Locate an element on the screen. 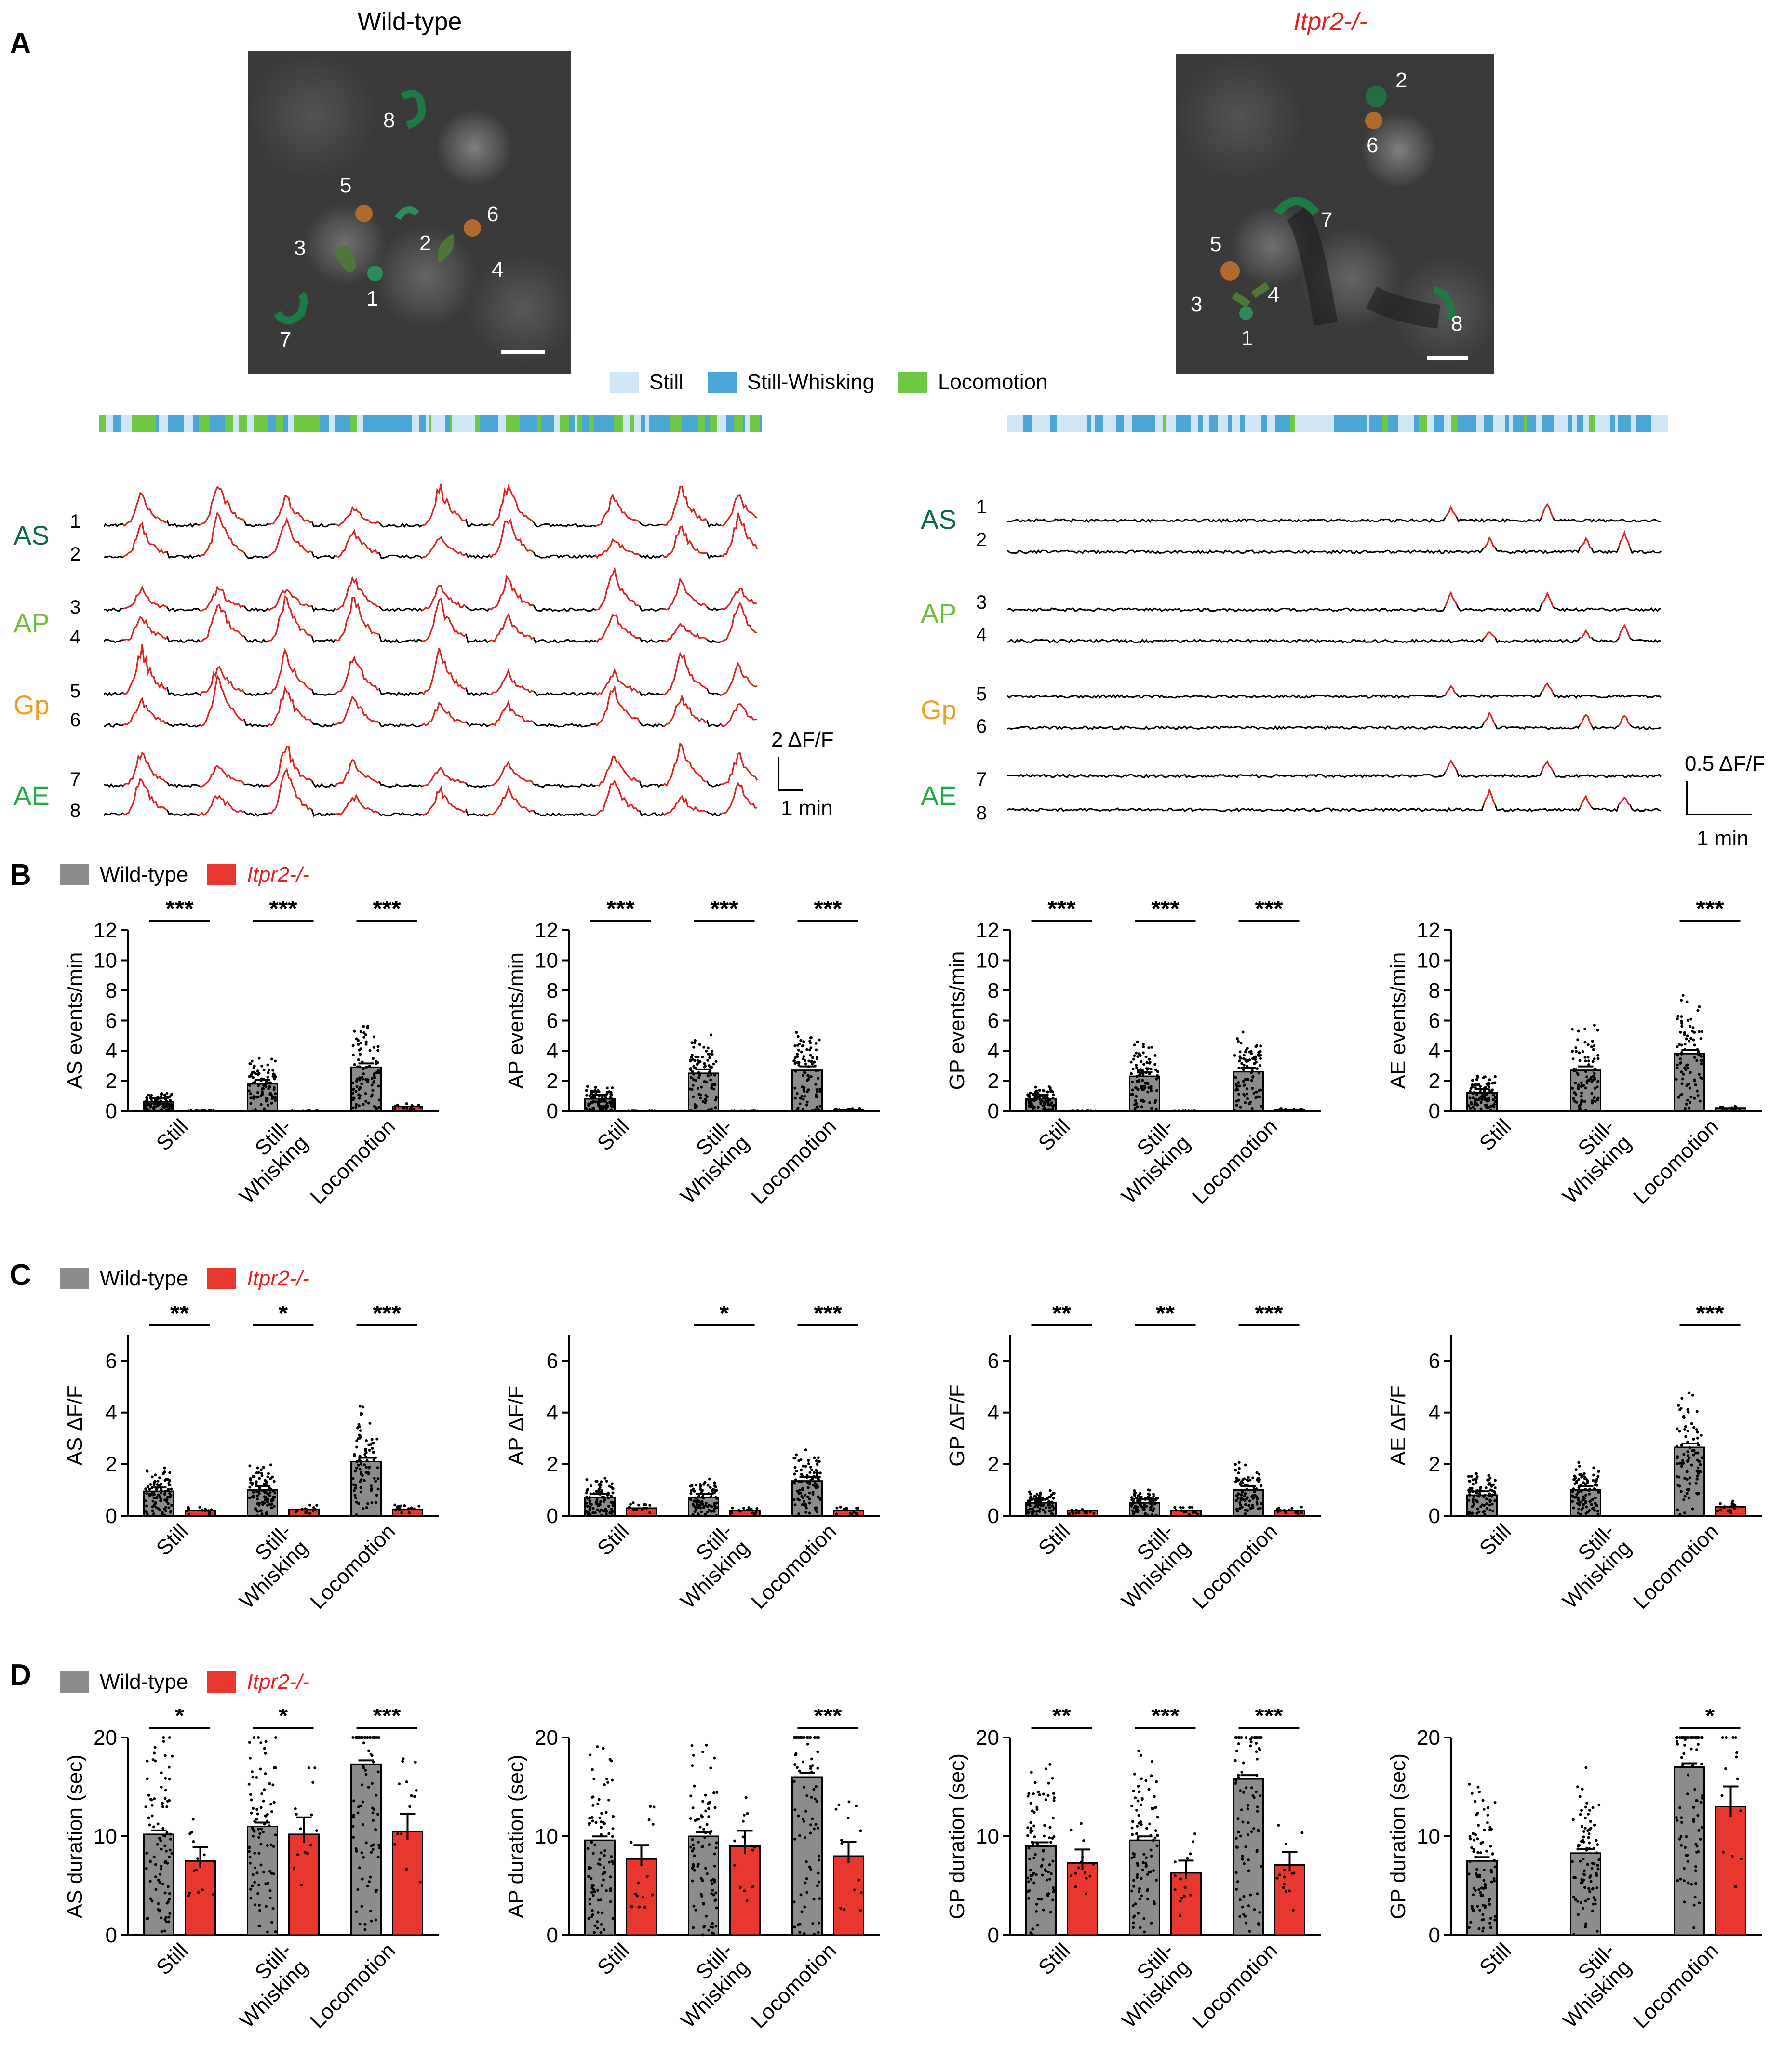  y-axis-label: AP events/min is located at coordinates (516, 1020).